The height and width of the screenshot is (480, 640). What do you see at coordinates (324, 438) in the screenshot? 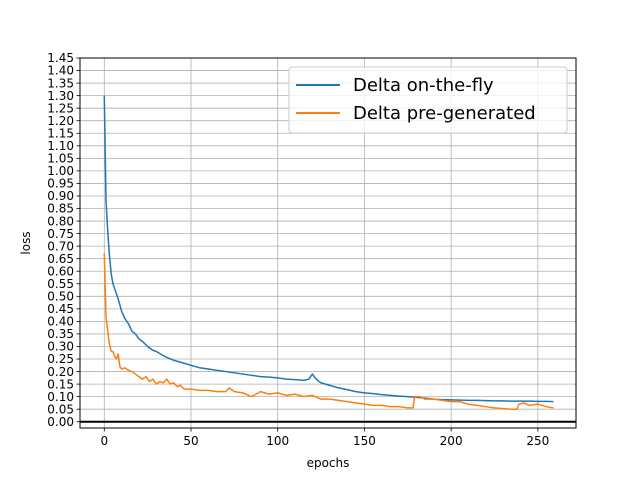
I see `x-axis-ticks: 0 50 100 150 200 250` at bounding box center [324, 438].